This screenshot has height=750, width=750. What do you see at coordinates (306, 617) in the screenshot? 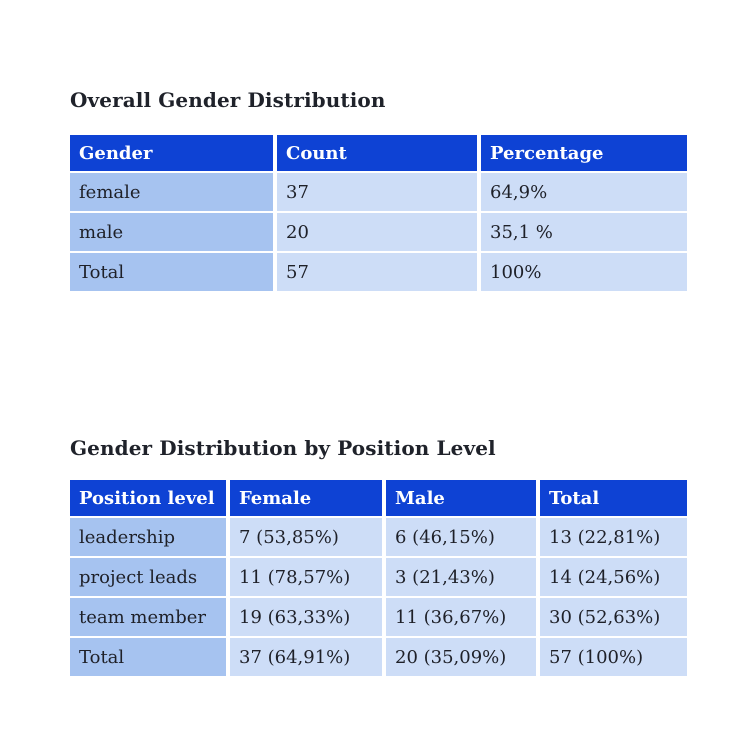
I see `table-cell: 19 (63,33%)` at bounding box center [306, 617].